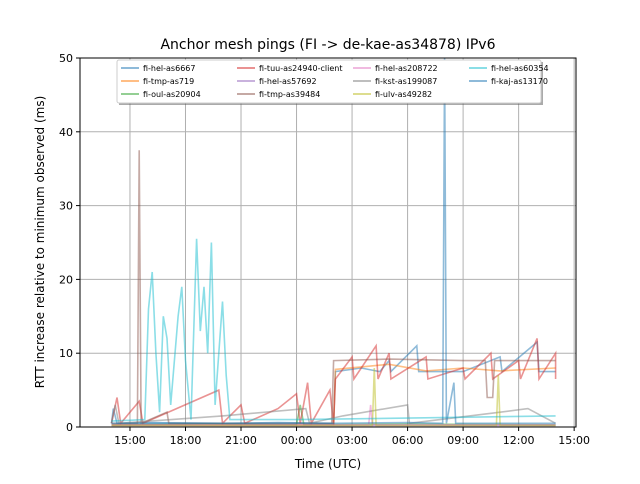  Describe the element at coordinates (463, 440) in the screenshot. I see `x-tick-label: 09:00` at that location.